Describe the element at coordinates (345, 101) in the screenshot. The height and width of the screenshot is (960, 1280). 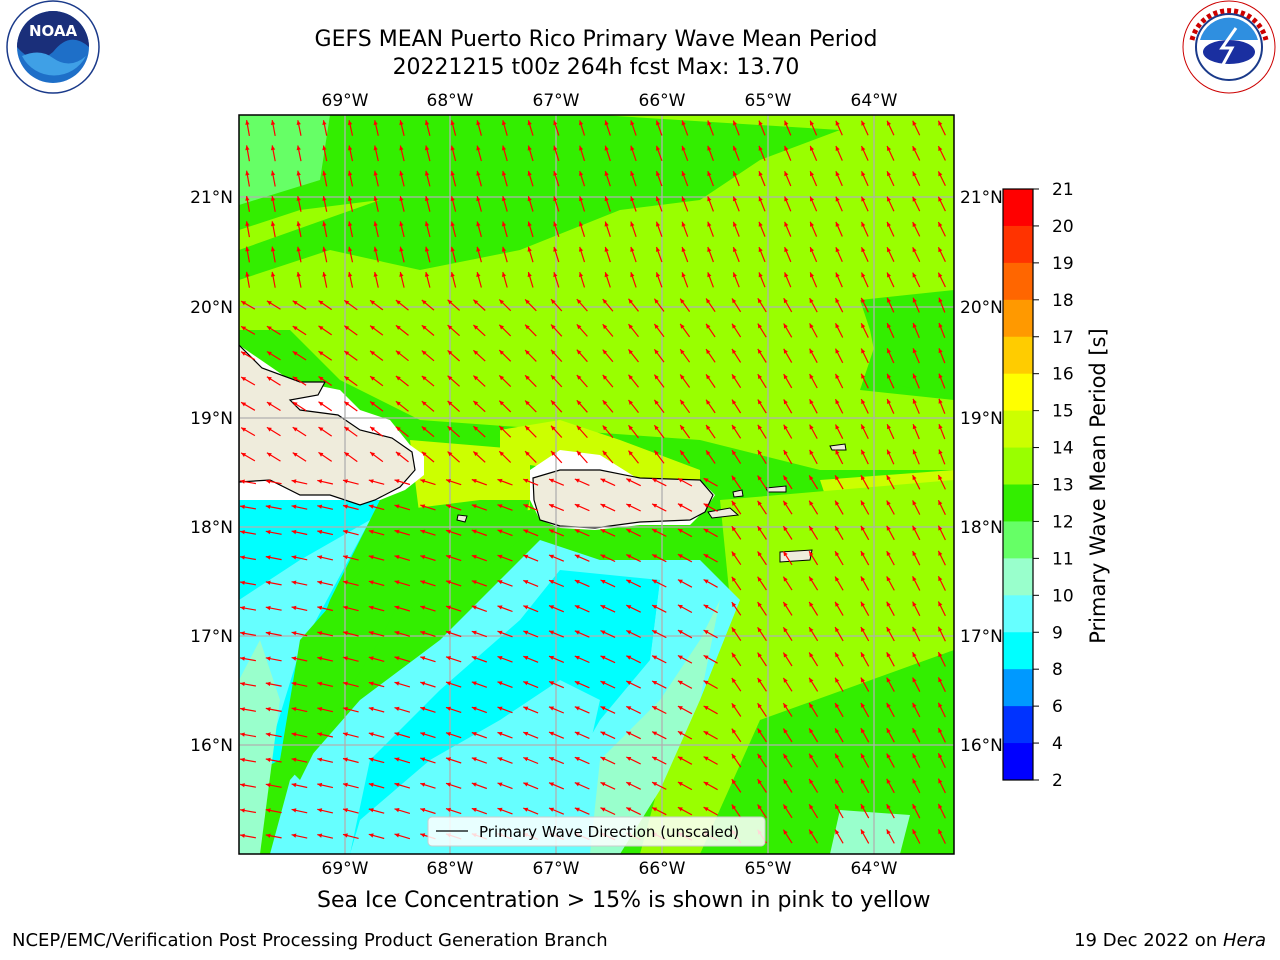
I see `lon-label: 69°W` at that location.